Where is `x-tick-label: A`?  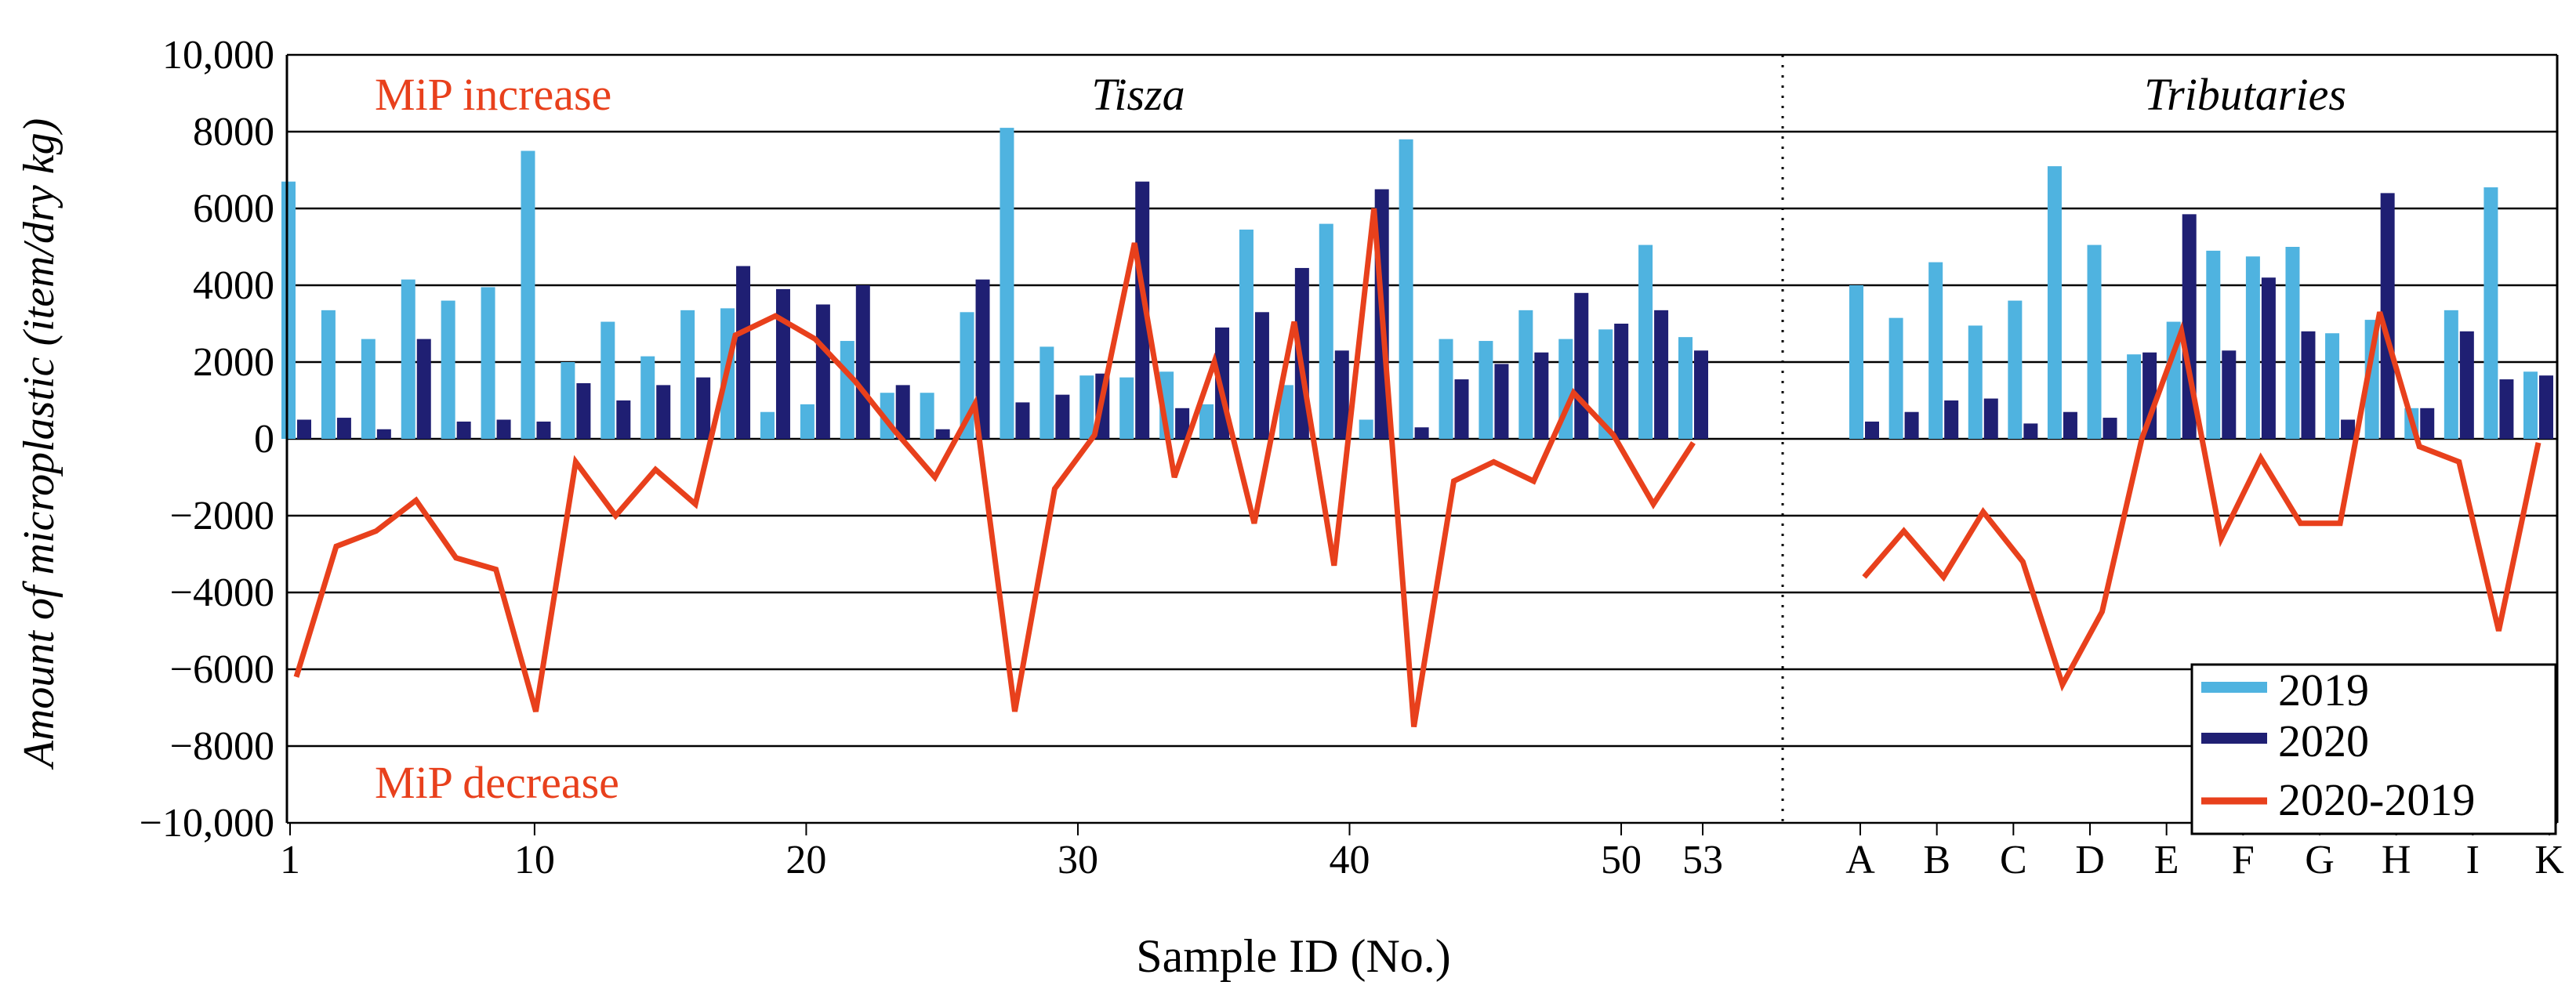
x-tick-label: A is located at coordinates (1860, 860).